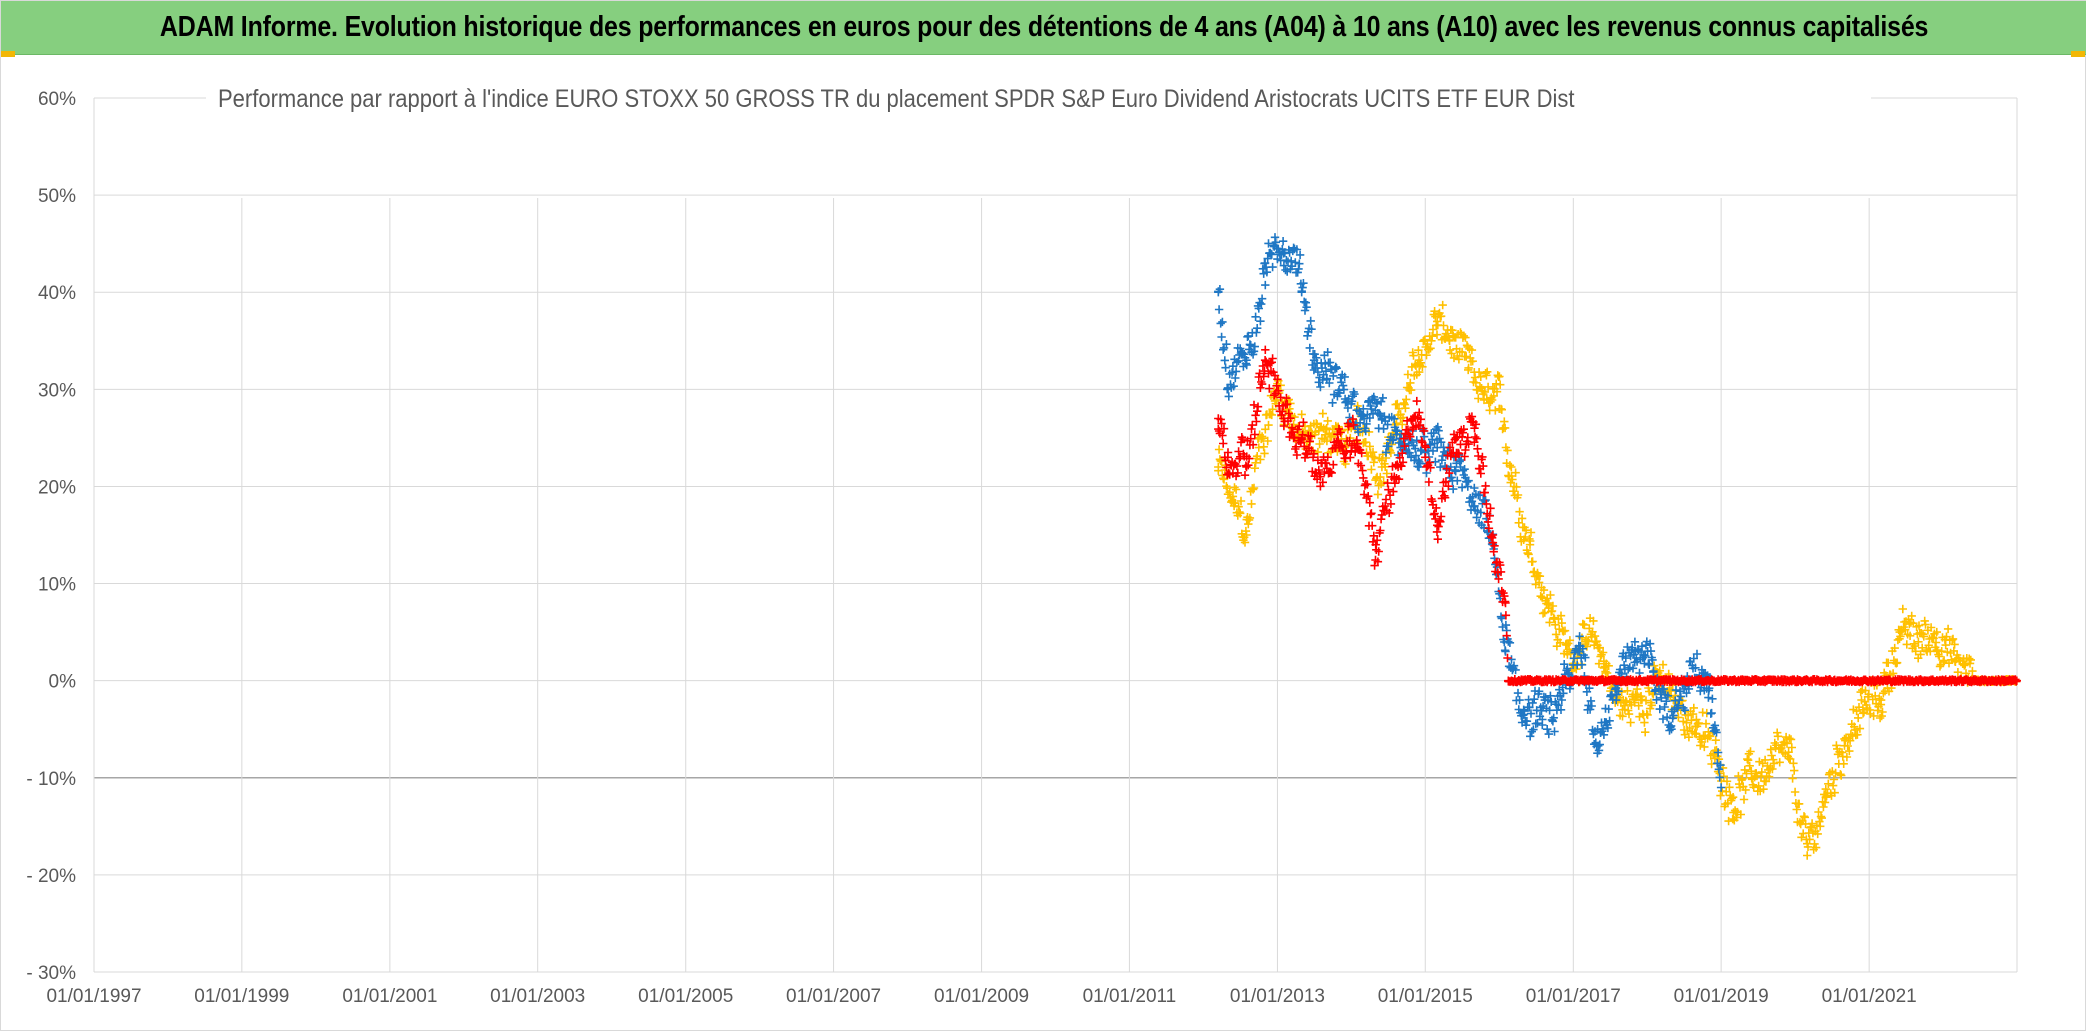  Describe the element at coordinates (51, 536) in the screenshot. I see `y-axis: 60% 50% 40% 30% 20% 10% 0% - 10% - 20% - 30%` at that location.